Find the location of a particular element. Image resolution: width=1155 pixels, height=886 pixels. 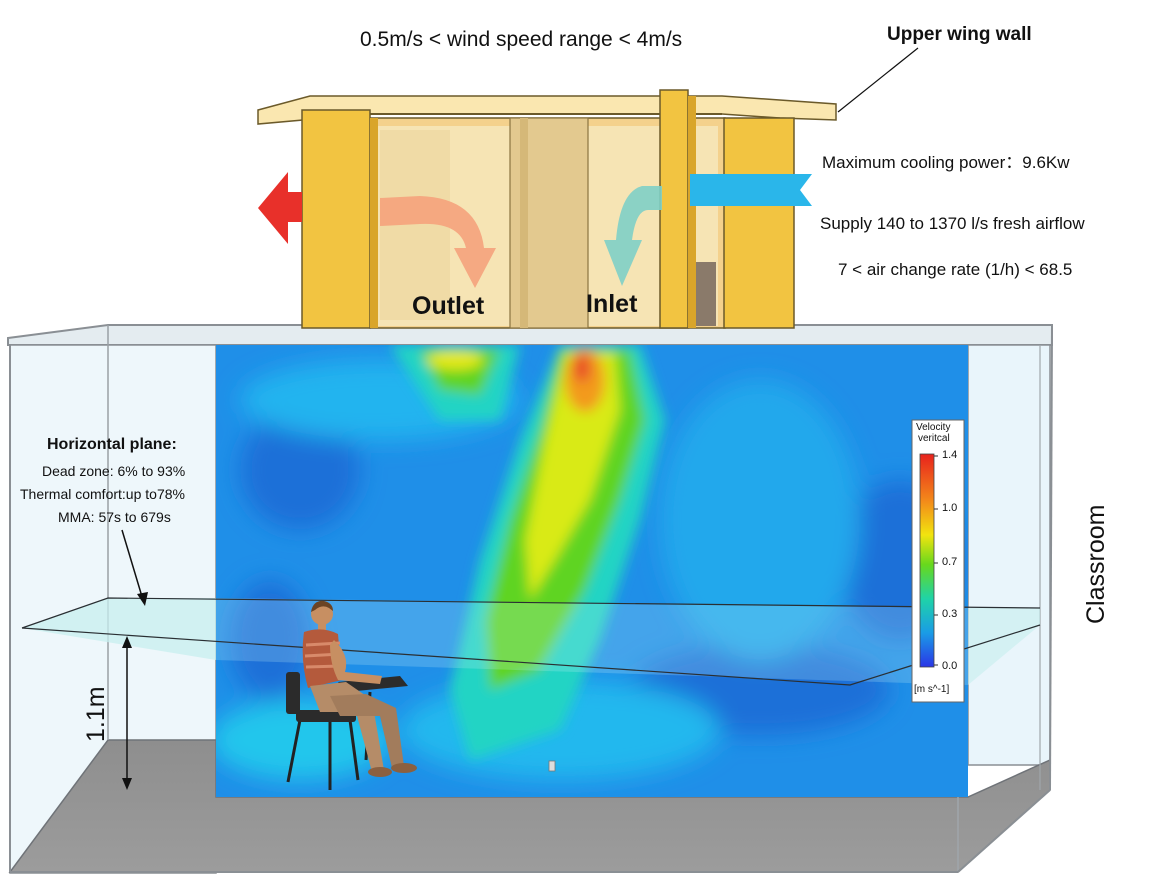

jet-red is located at coordinates (582, 368).